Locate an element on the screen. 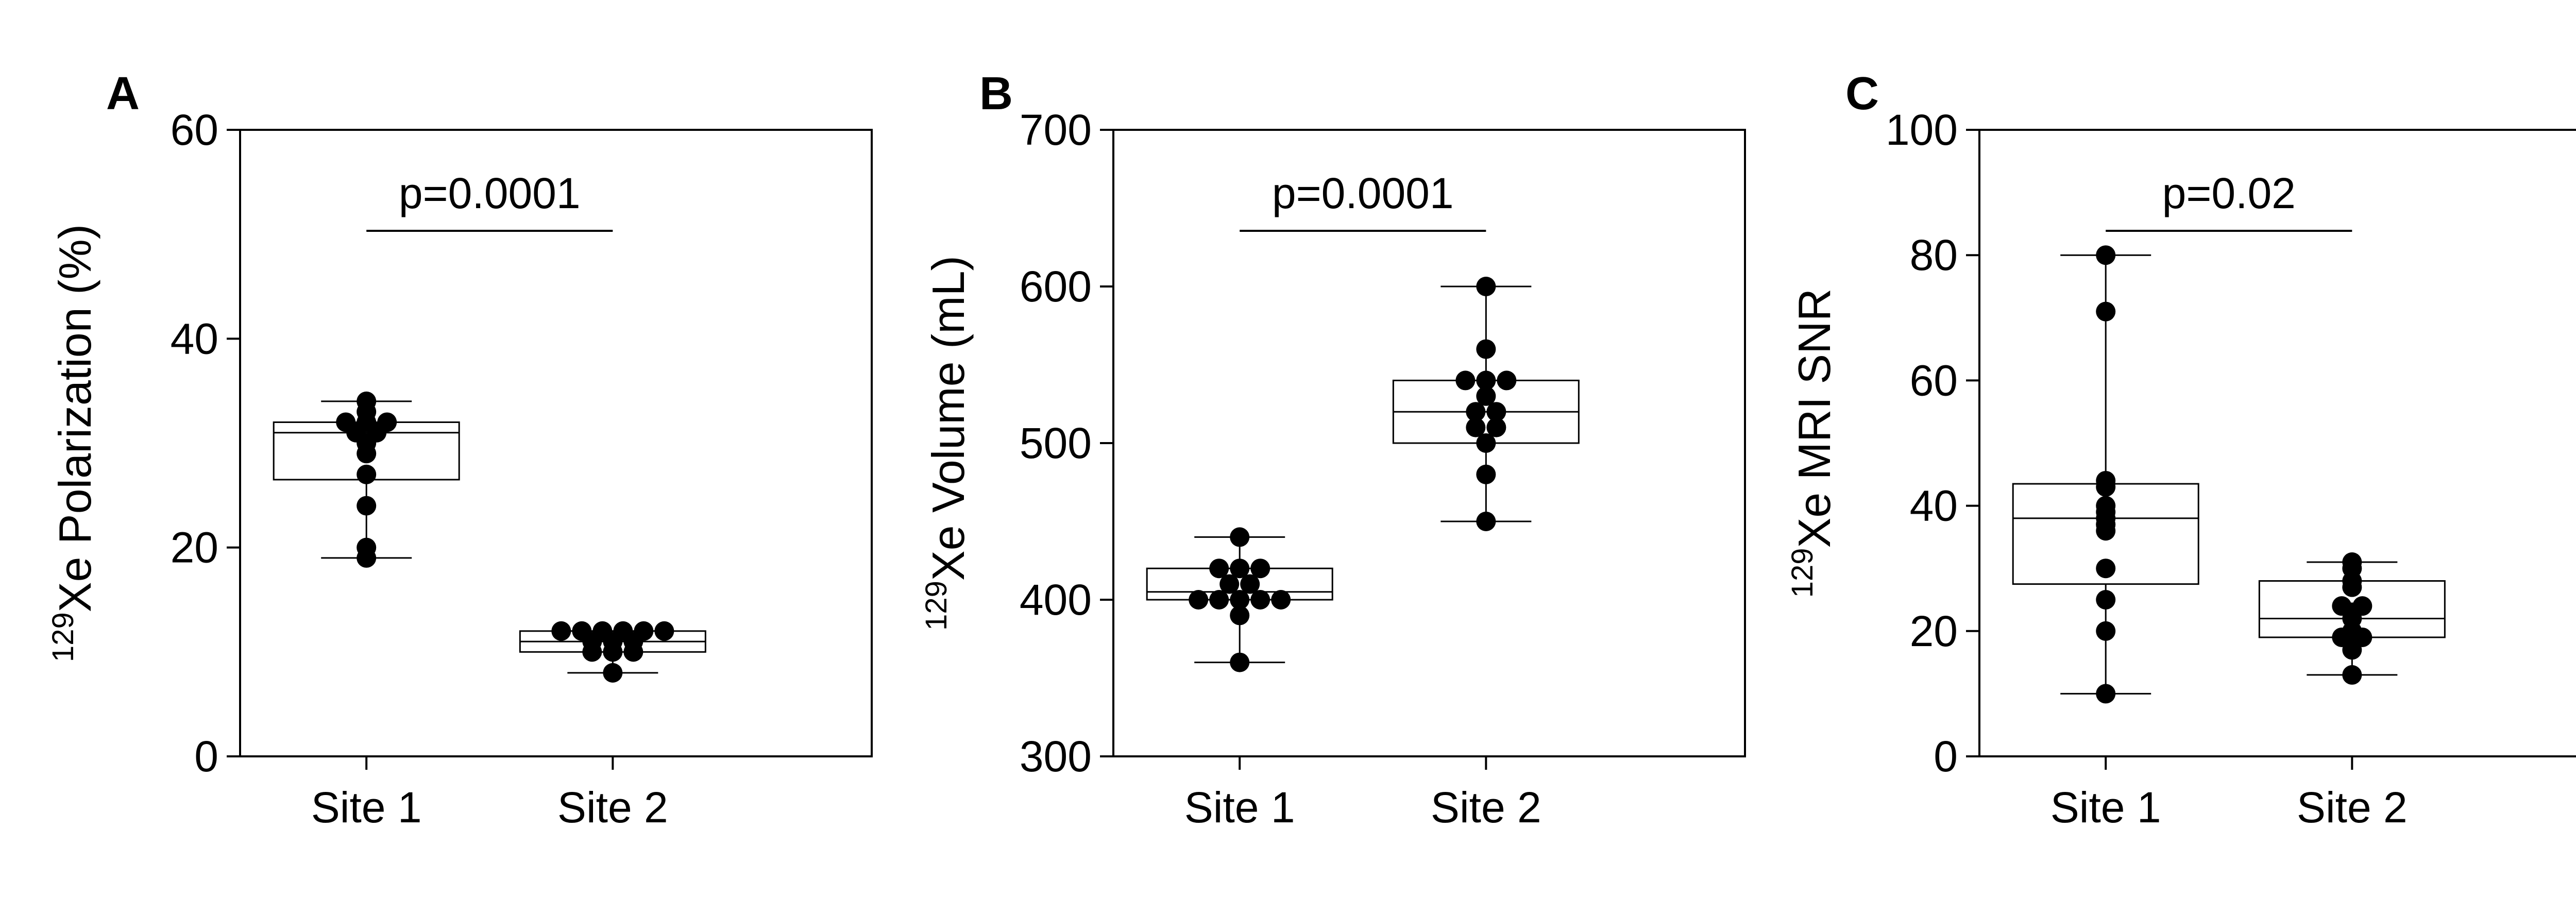 The width and height of the screenshot is (2576, 913). y-axis-title: 129Xe Volume (mL) is located at coordinates (947, 443).